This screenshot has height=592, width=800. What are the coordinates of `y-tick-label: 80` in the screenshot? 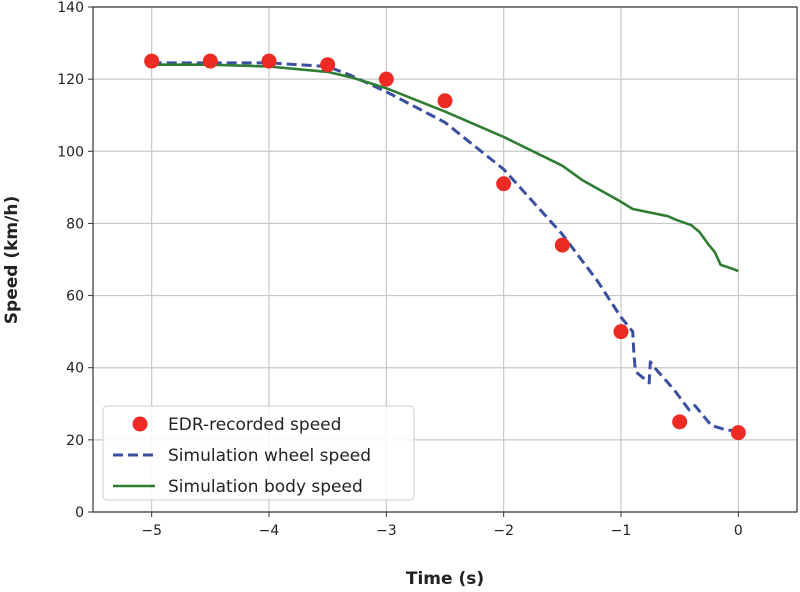 It's located at (75, 224).